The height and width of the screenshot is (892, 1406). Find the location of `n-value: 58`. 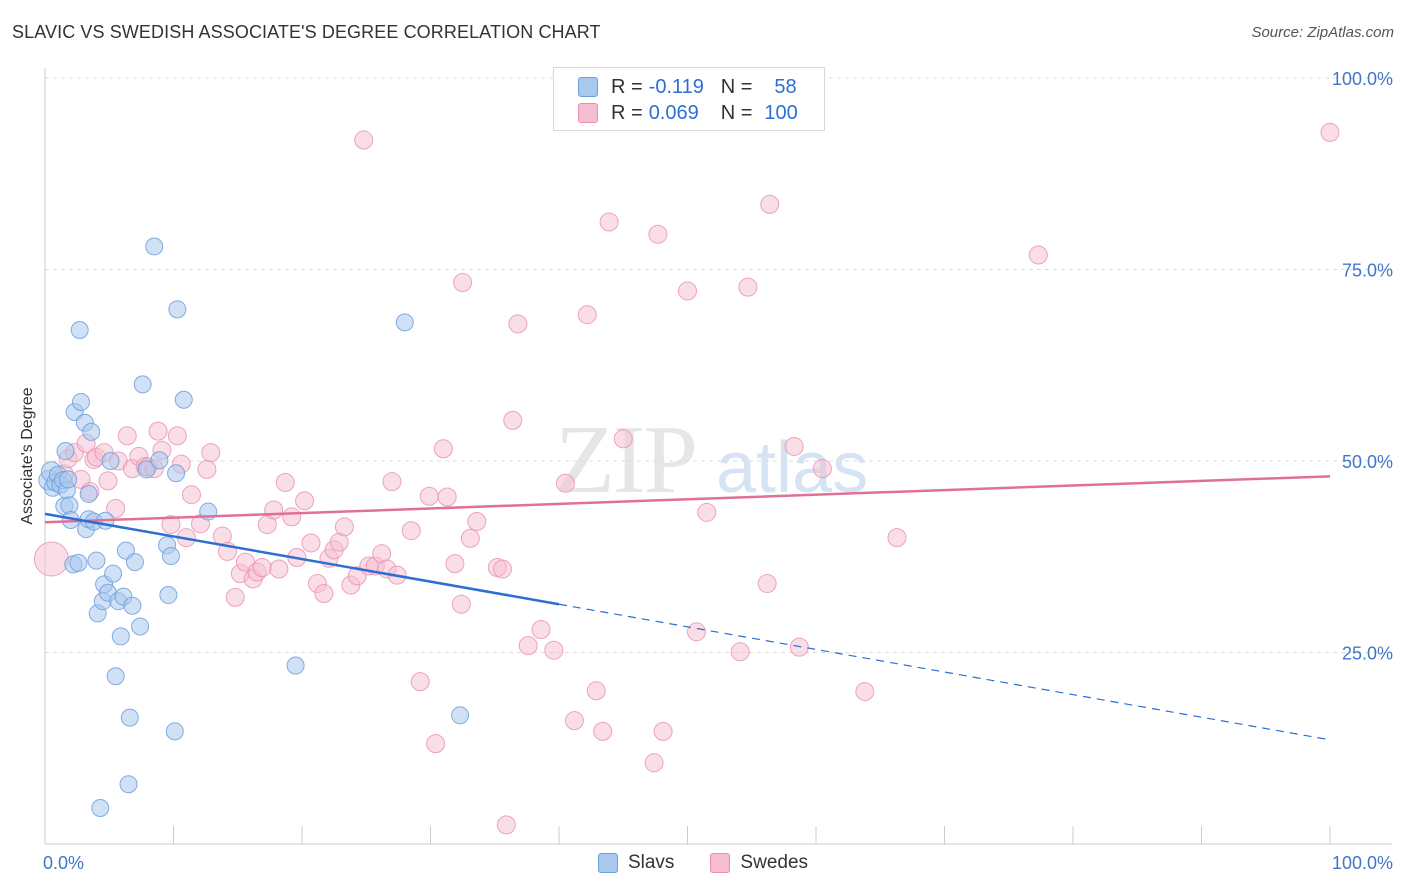

n-value: 58 is located at coordinates (785, 86).